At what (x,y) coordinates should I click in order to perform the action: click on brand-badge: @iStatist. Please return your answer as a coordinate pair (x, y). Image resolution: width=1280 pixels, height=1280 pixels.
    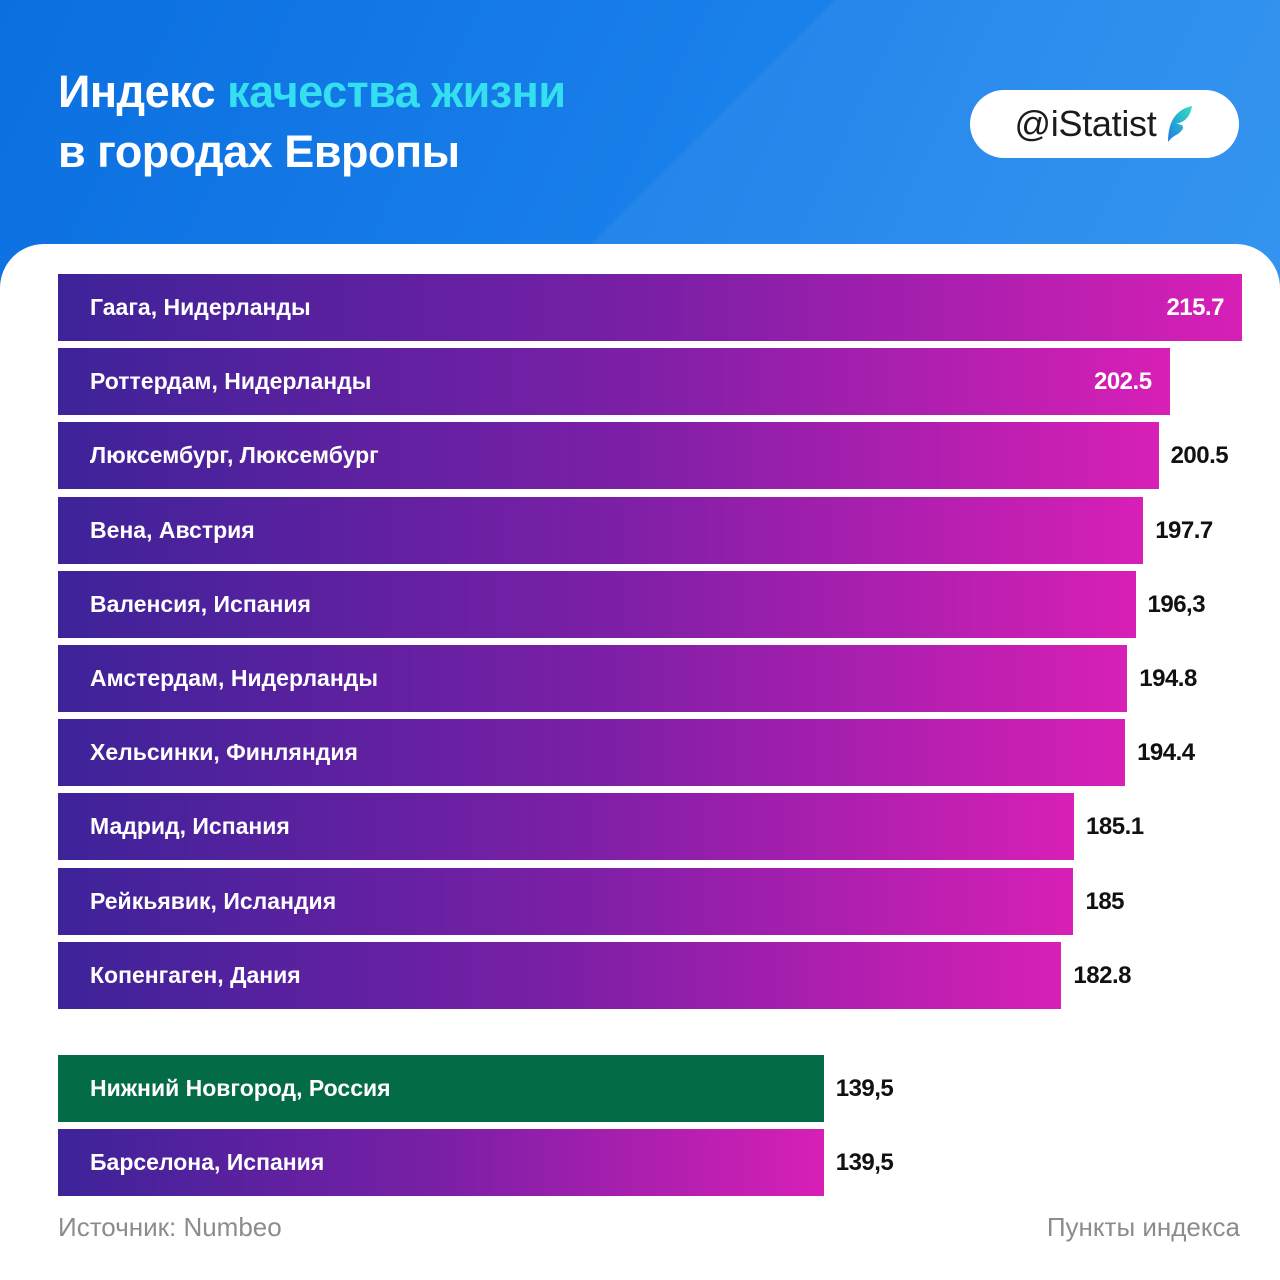
    Looking at the image, I should click on (1104, 124).